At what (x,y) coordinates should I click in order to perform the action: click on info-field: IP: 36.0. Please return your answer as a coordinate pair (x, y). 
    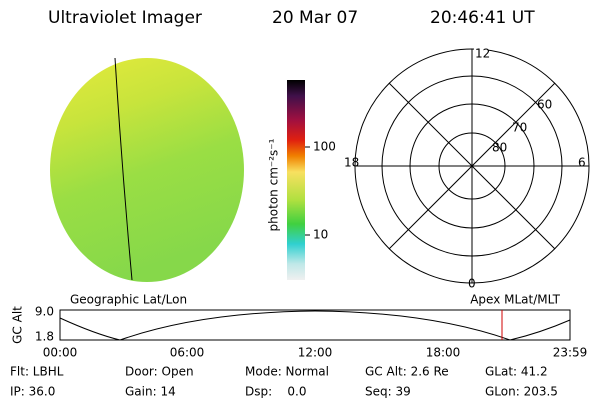
    Looking at the image, I should click on (32, 392).